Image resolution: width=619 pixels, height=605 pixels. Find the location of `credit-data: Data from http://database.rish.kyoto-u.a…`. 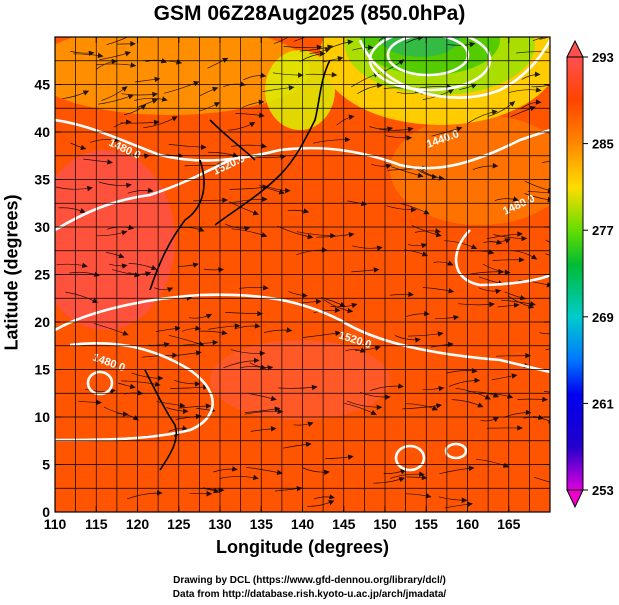

credit-data: Data from http://database.rish.kyoto-u.a… is located at coordinates (309, 594).